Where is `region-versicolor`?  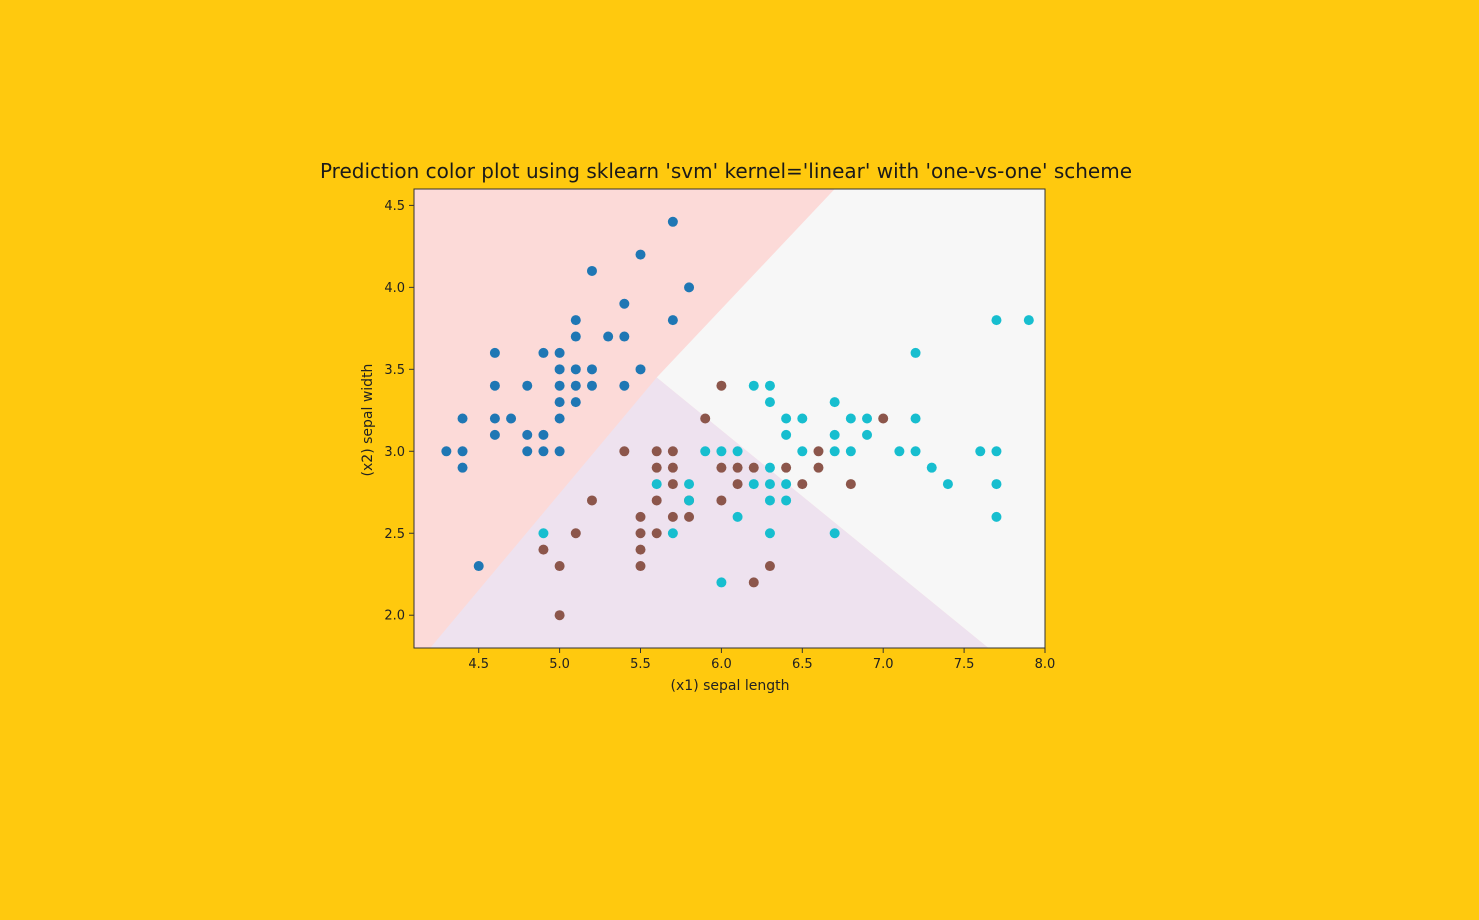 region-versicolor is located at coordinates (709, 512).